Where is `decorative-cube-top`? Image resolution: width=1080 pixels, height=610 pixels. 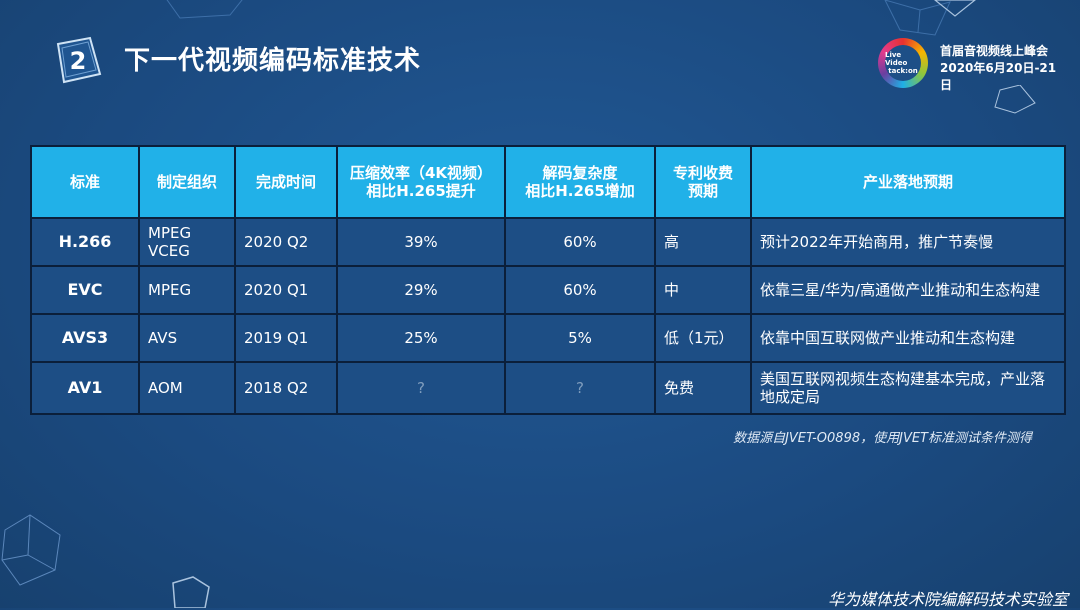 decorative-cube-top is located at coordinates (210, 10).